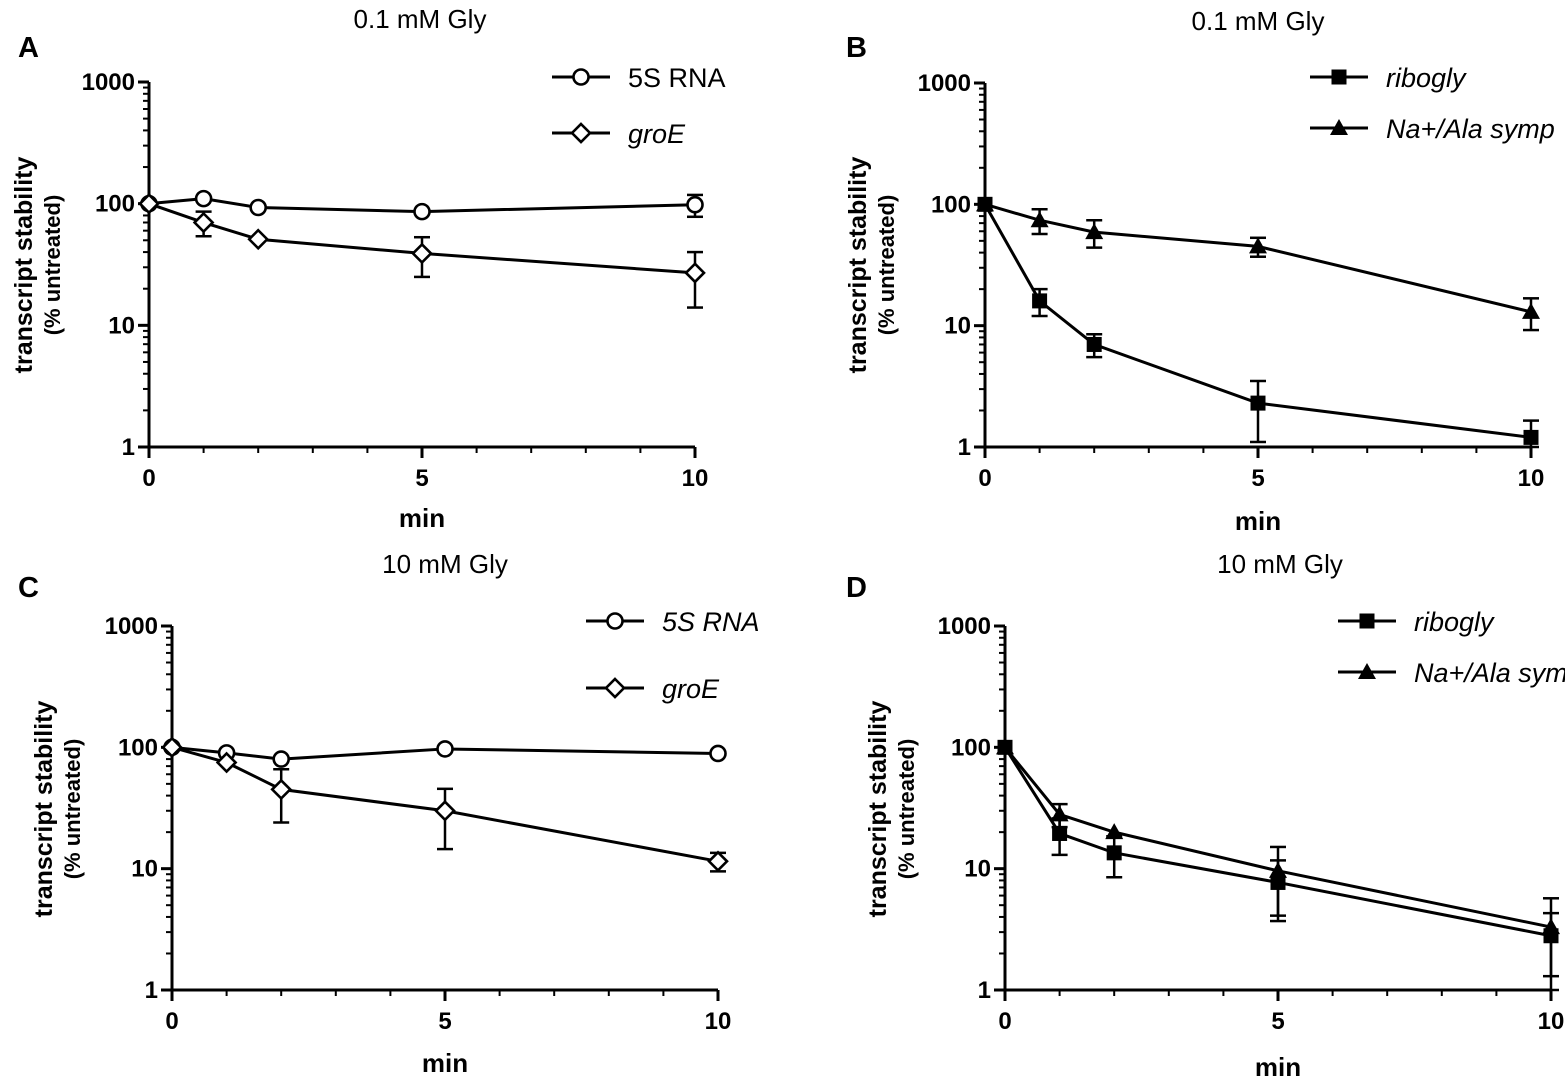 Image resolution: width=1565 pixels, height=1084 pixels. I want to click on legend-item: 5S RNA, so click(673, 622).